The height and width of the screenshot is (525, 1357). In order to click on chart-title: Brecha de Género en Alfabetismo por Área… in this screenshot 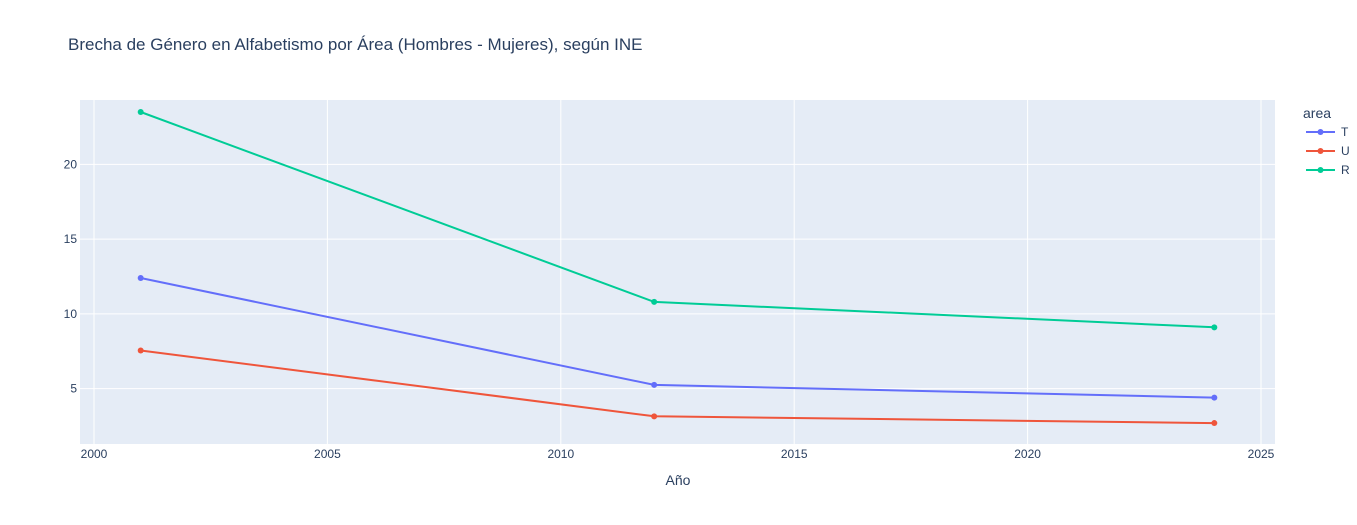, I will do `click(355, 44)`.